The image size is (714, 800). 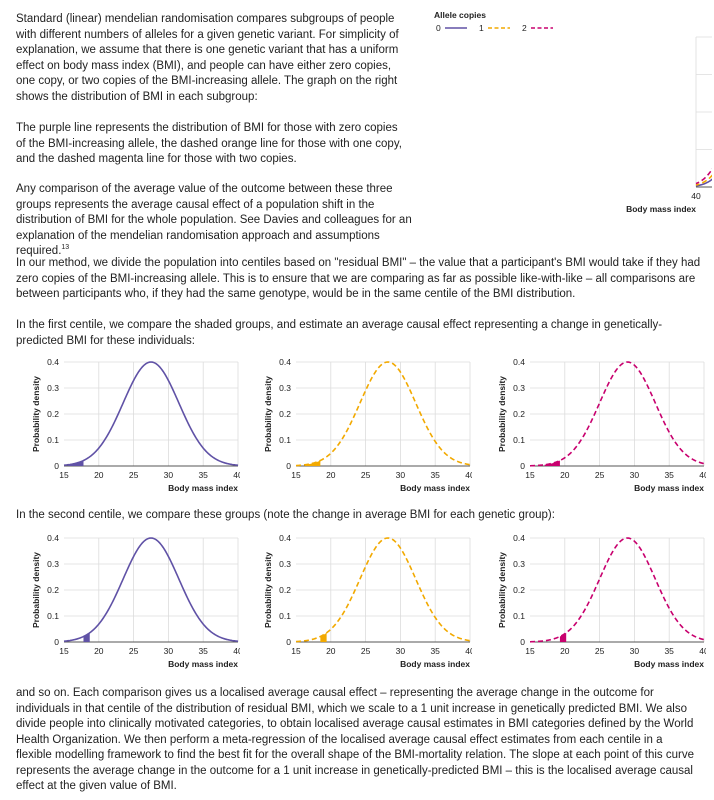 What do you see at coordinates (65, 248) in the screenshot?
I see `comparison-reference: 13` at bounding box center [65, 248].